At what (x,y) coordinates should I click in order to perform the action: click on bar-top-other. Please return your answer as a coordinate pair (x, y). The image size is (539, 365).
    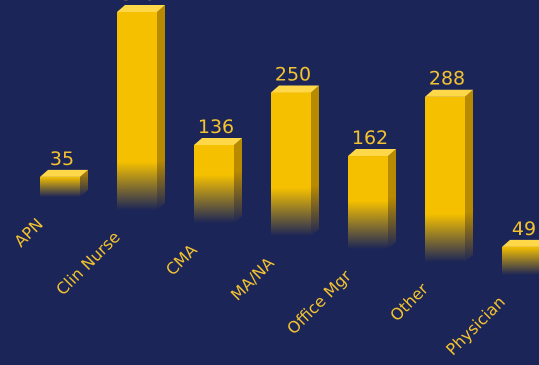
    Looking at the image, I should click on (449, 93).